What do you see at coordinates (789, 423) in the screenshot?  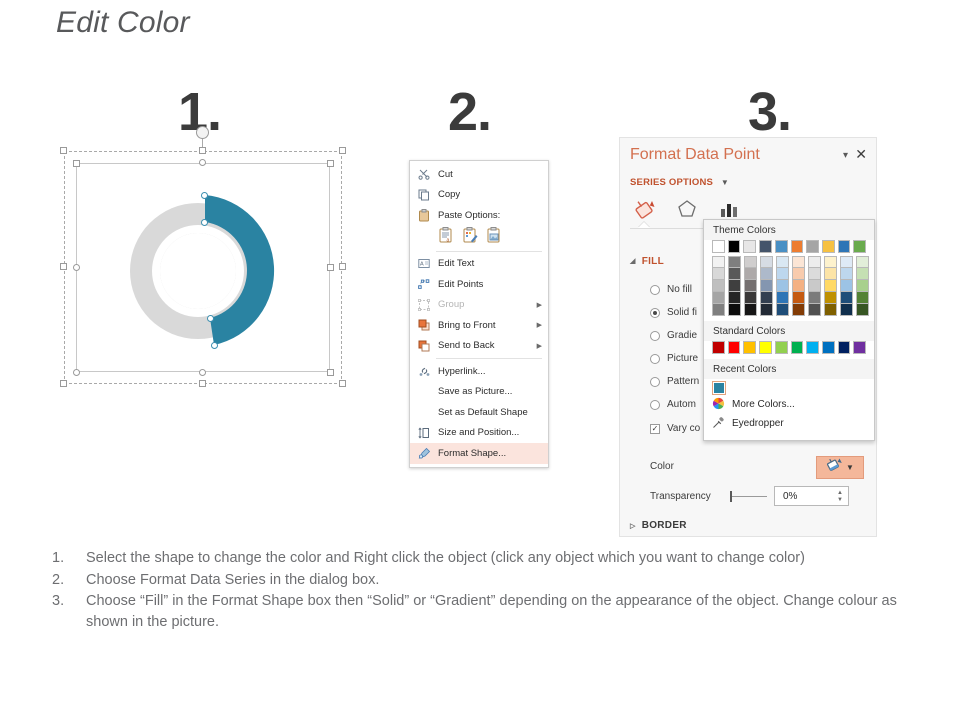 I see `eyedropper-item: Eyedropper` at bounding box center [789, 423].